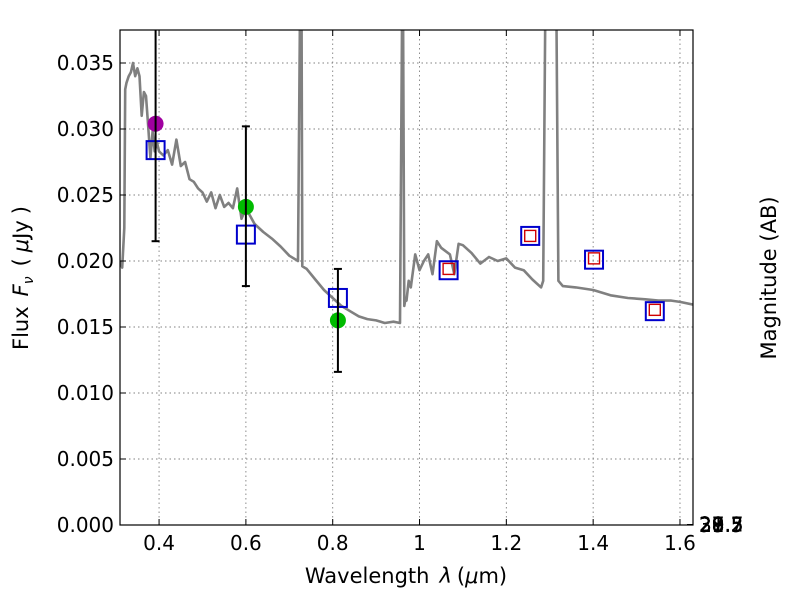 This screenshot has height=600, width=800. What do you see at coordinates (21, 246) in the screenshot?
I see `y-axis-label-unit-mu: μ` at bounding box center [21, 246].